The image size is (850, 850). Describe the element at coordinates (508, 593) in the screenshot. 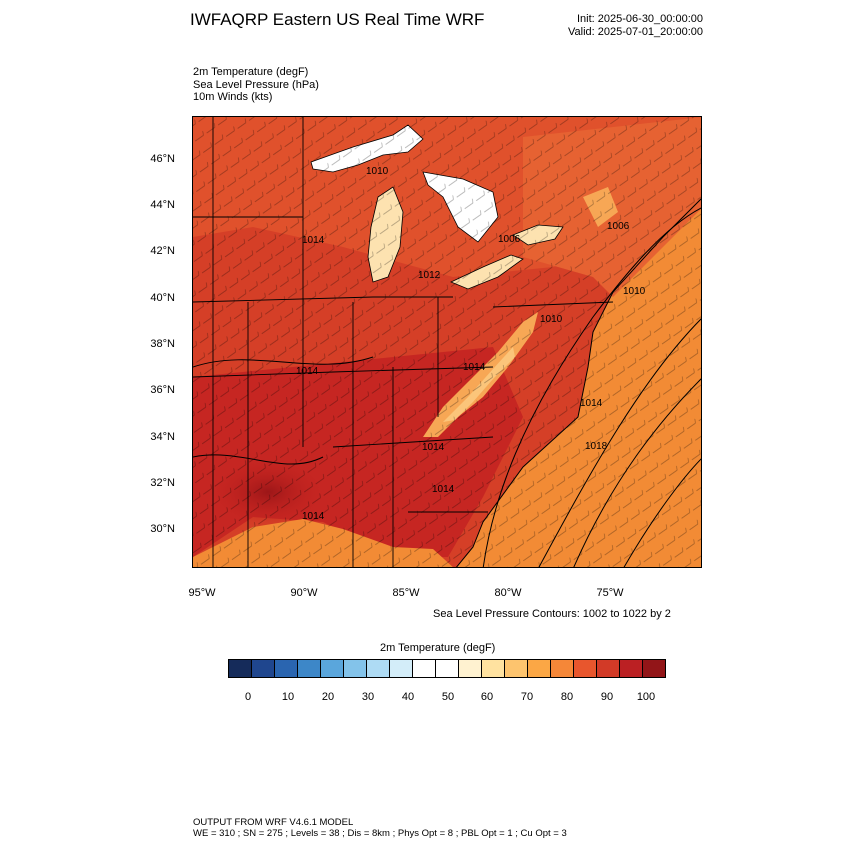

I see `lon-label: 80°W` at that location.